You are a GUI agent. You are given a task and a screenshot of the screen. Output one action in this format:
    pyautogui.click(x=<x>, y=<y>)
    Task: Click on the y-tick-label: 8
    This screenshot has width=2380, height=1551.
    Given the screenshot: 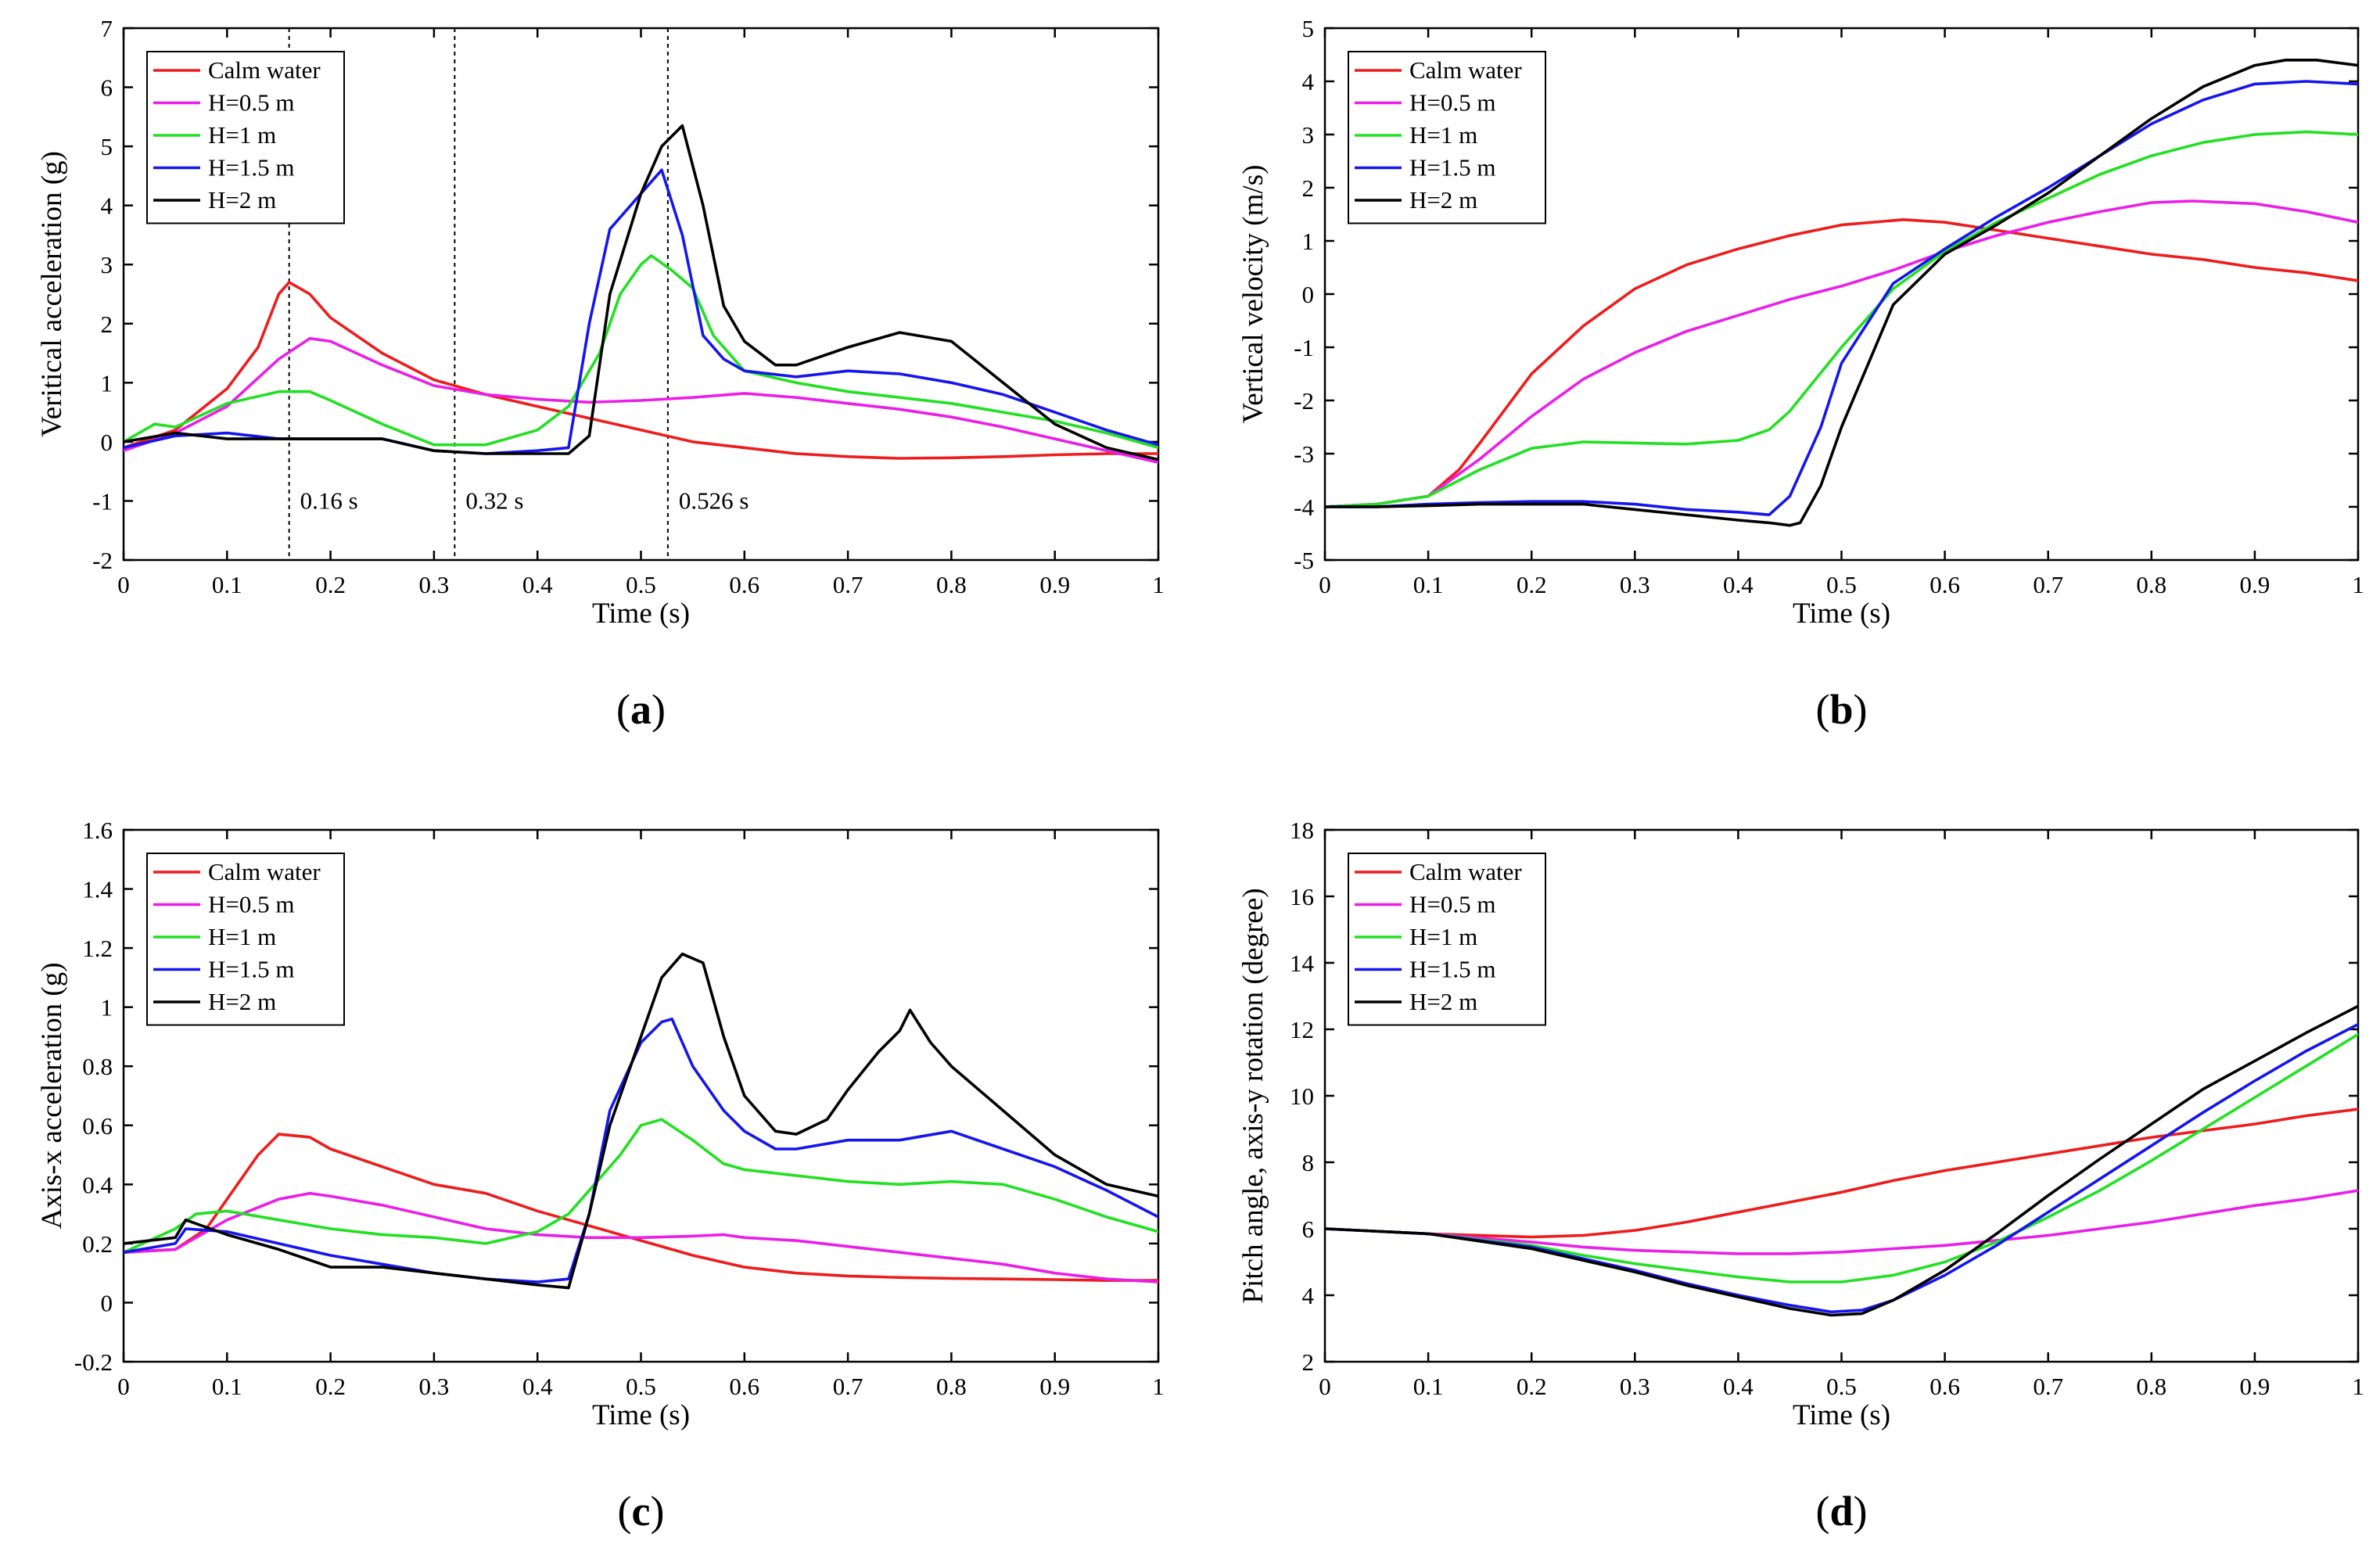 What is the action you would take?
    pyautogui.click(x=1308, y=1162)
    